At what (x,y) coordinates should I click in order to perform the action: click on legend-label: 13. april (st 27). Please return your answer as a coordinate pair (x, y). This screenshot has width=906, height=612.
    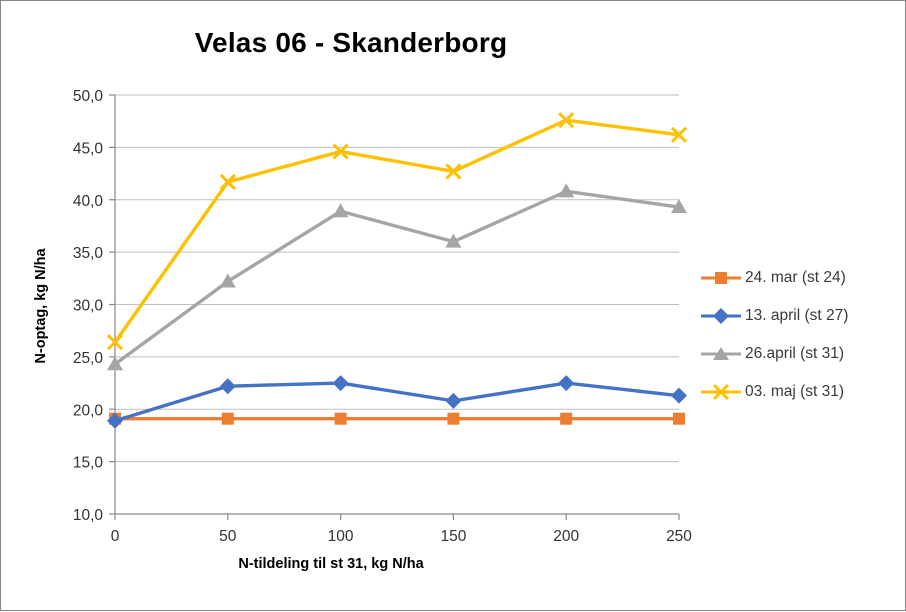
    Looking at the image, I should click on (797, 315).